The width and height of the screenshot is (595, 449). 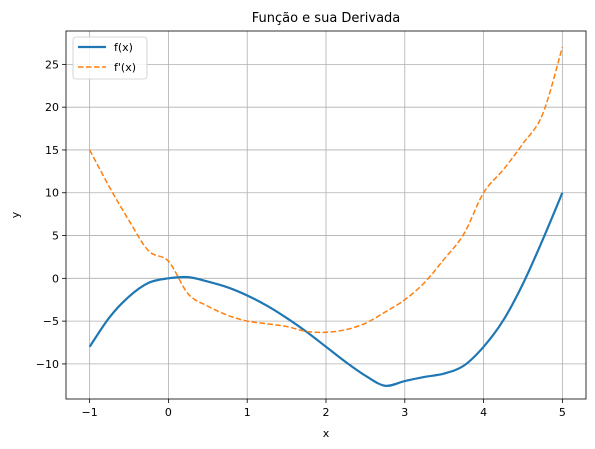 What do you see at coordinates (52, 193) in the screenshot?
I see `y-tick-label: 10` at bounding box center [52, 193].